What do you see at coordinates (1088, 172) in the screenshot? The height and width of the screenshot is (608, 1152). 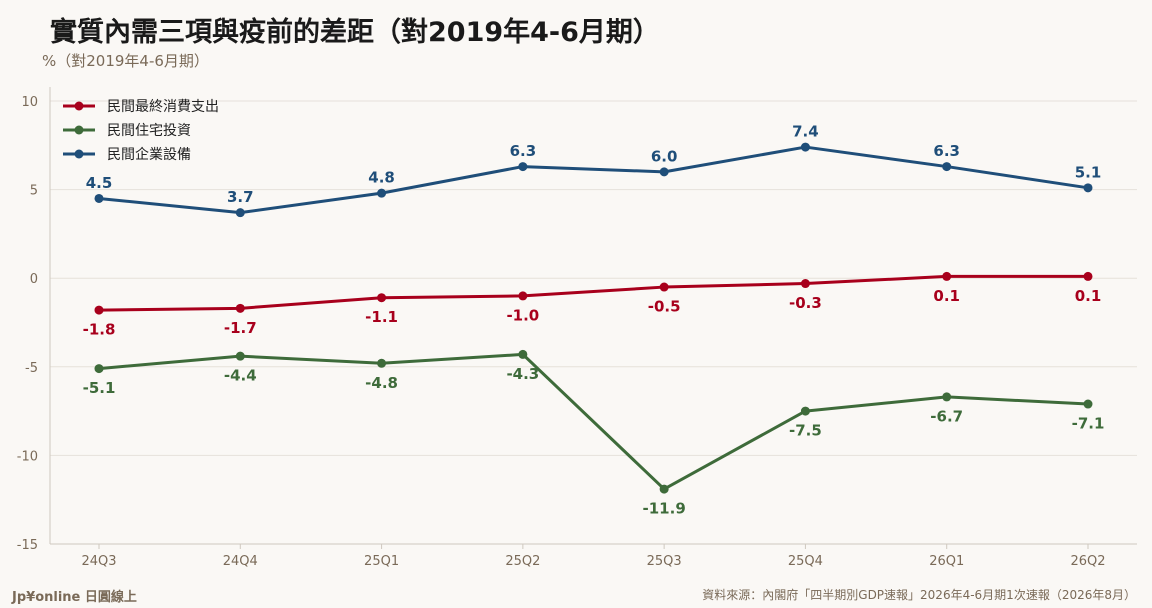 I see `data-label: 5.1` at bounding box center [1088, 172].